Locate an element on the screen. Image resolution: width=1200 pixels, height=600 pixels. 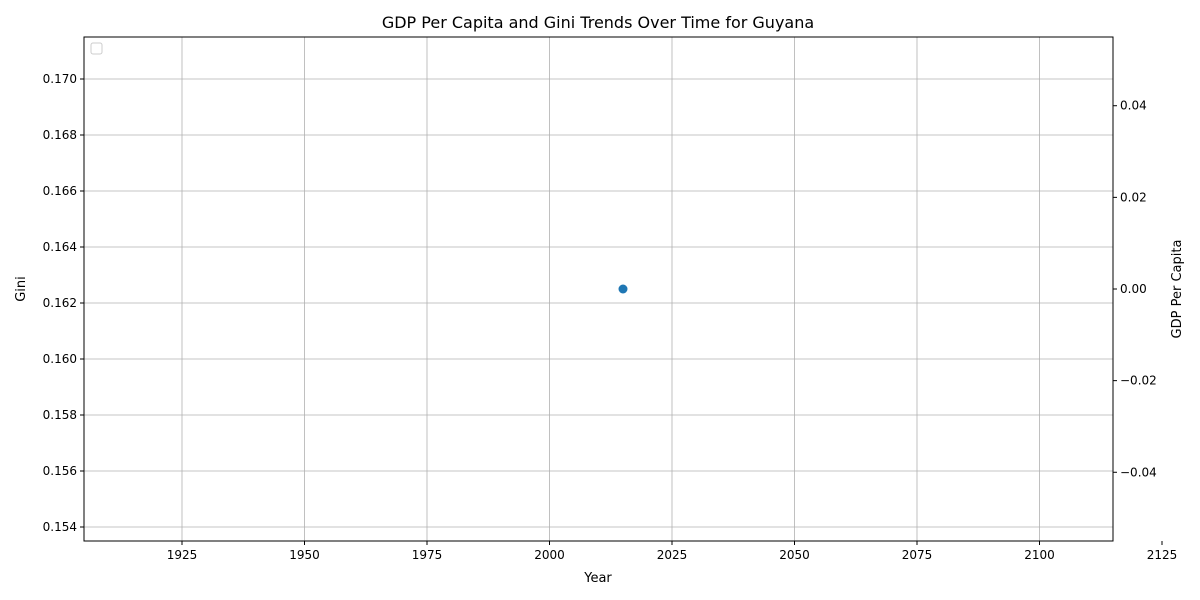
left-y-tick-label: 0.158 is located at coordinates (60, 415).